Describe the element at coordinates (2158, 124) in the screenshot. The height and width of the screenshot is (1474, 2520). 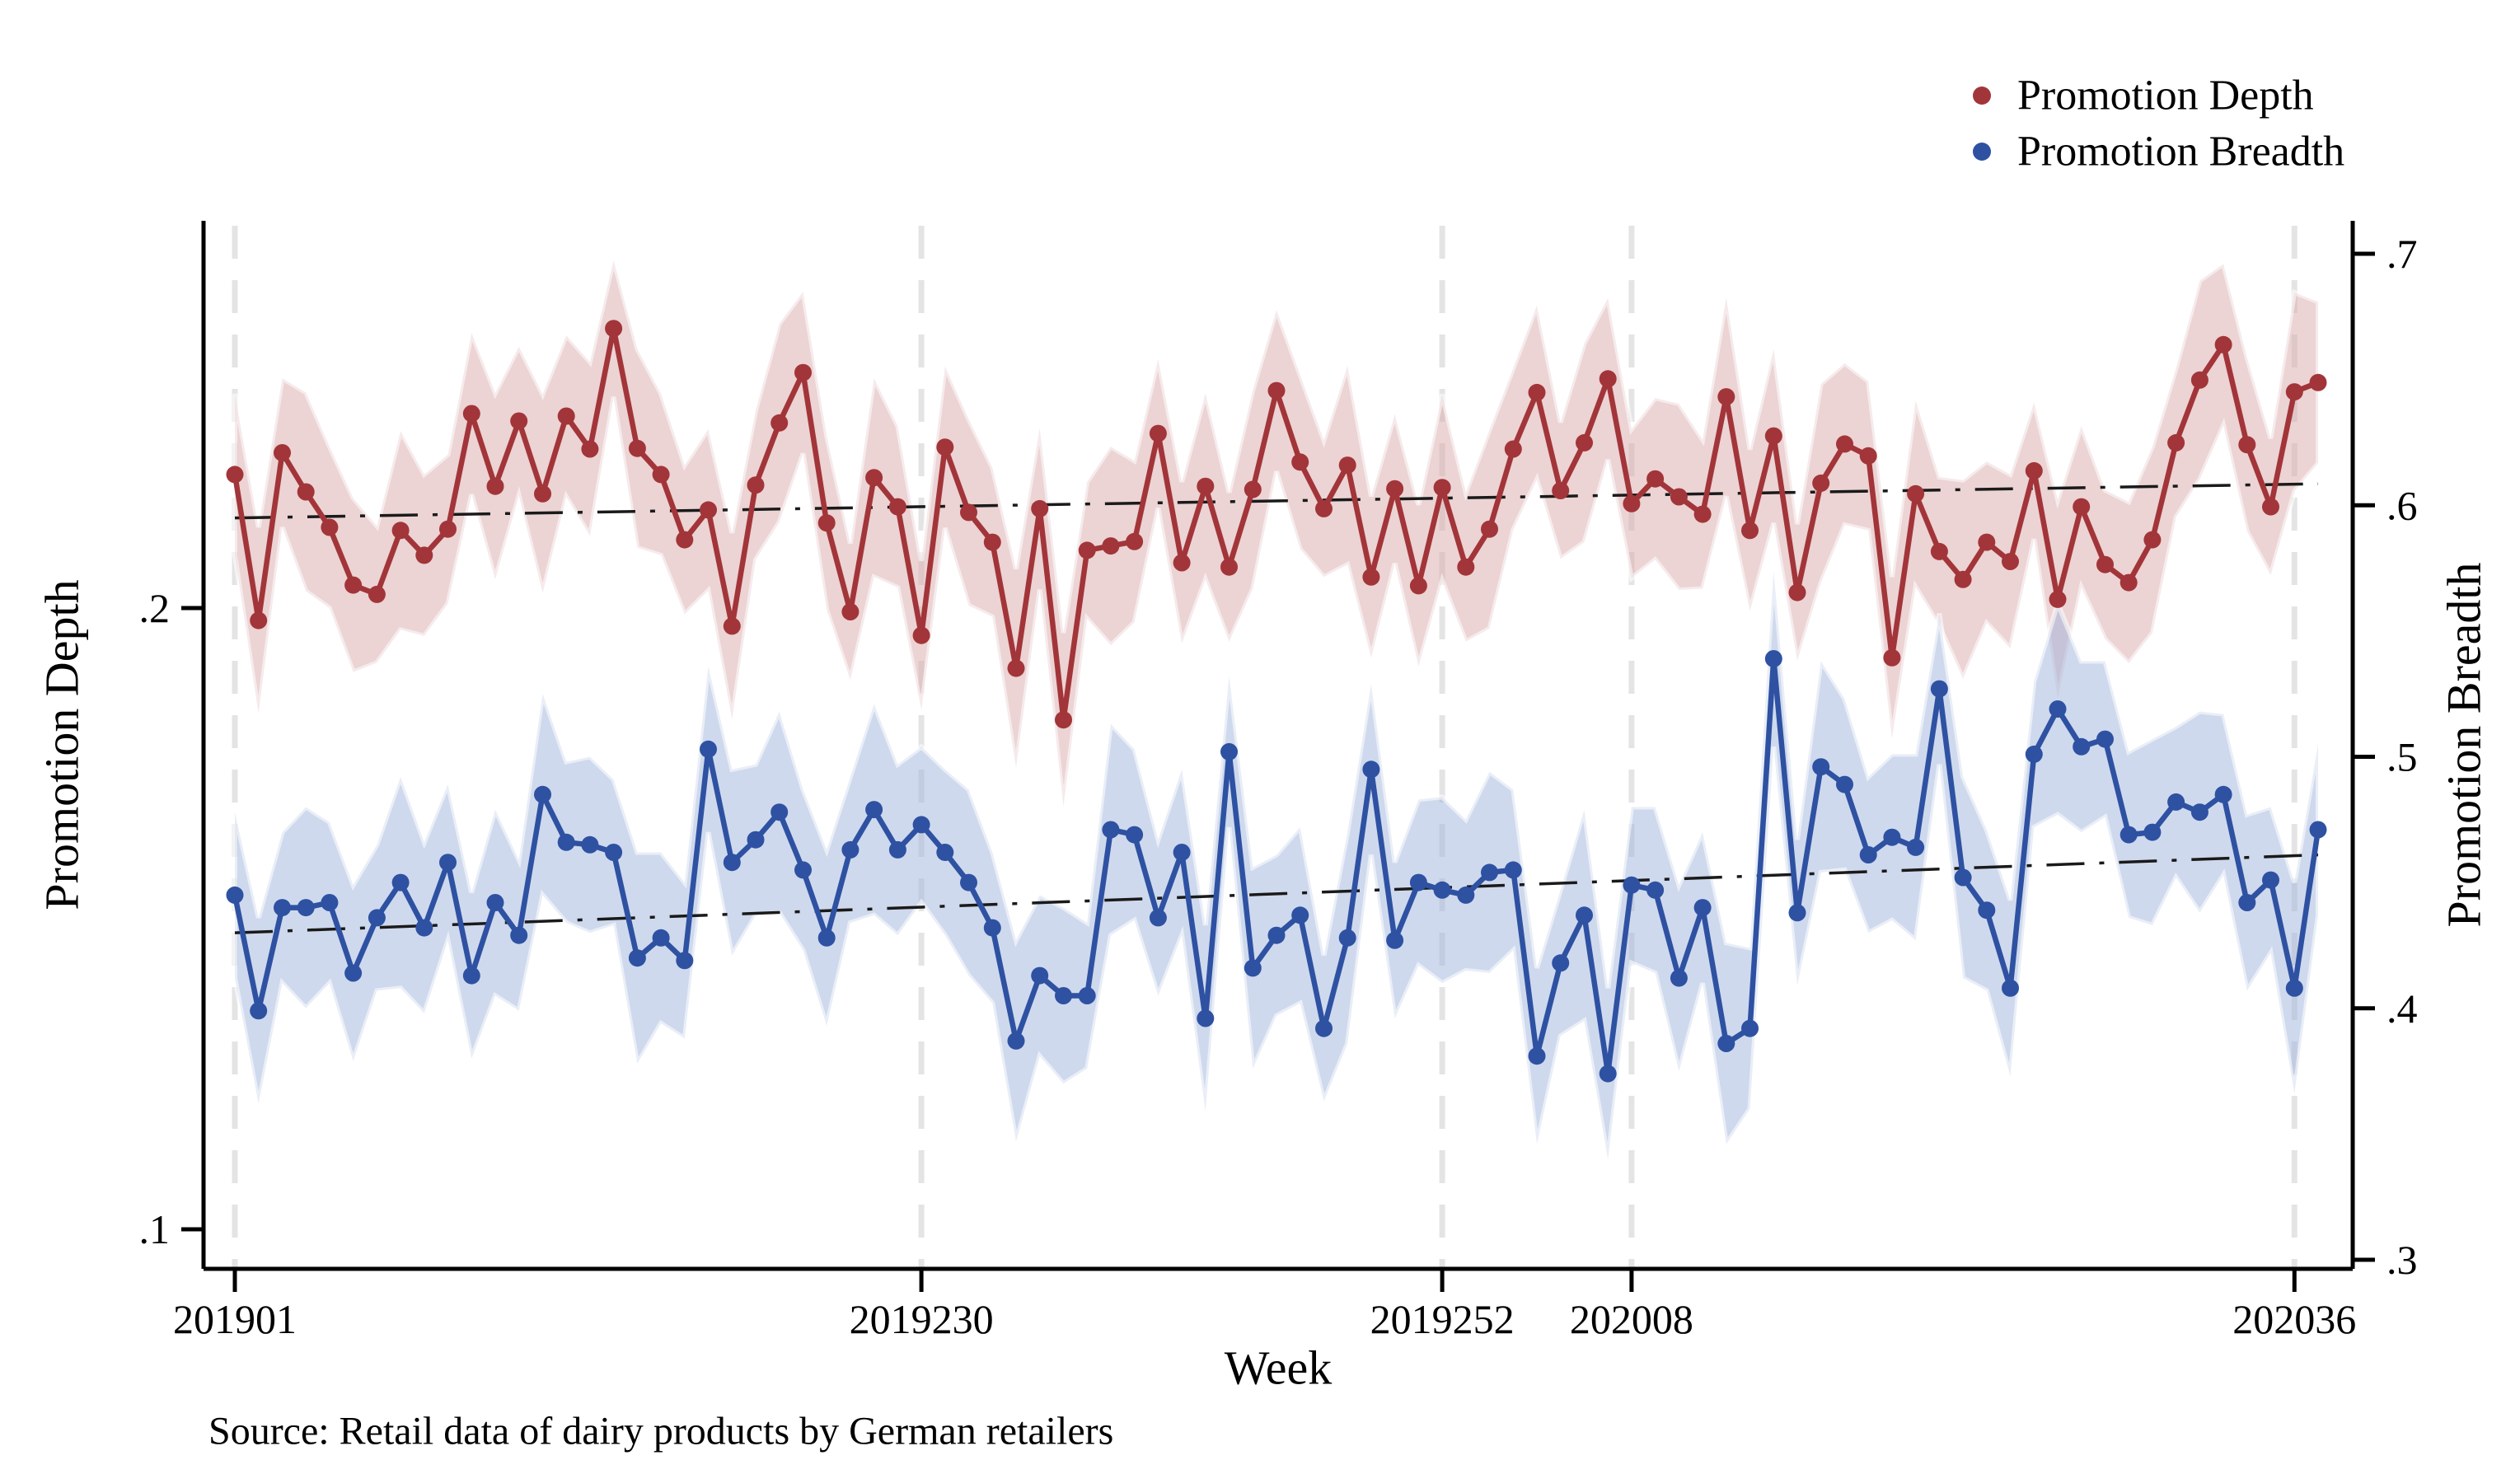
I see `legend: Promotion Depth Promotion Breadth` at that location.